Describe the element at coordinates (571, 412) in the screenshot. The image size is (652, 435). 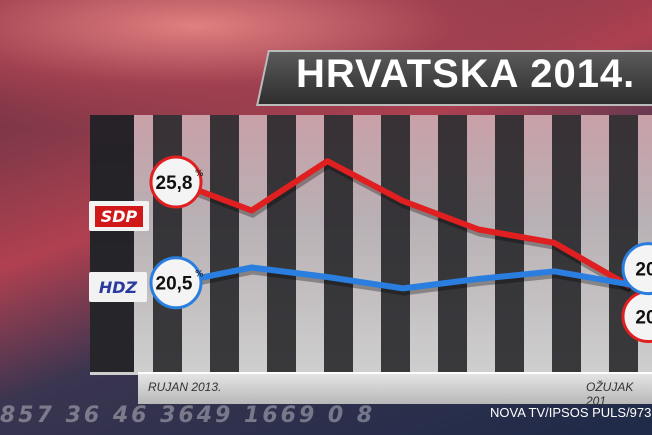
I see `source-credit: NOVA TV/IPSOS PULS/973` at that location.